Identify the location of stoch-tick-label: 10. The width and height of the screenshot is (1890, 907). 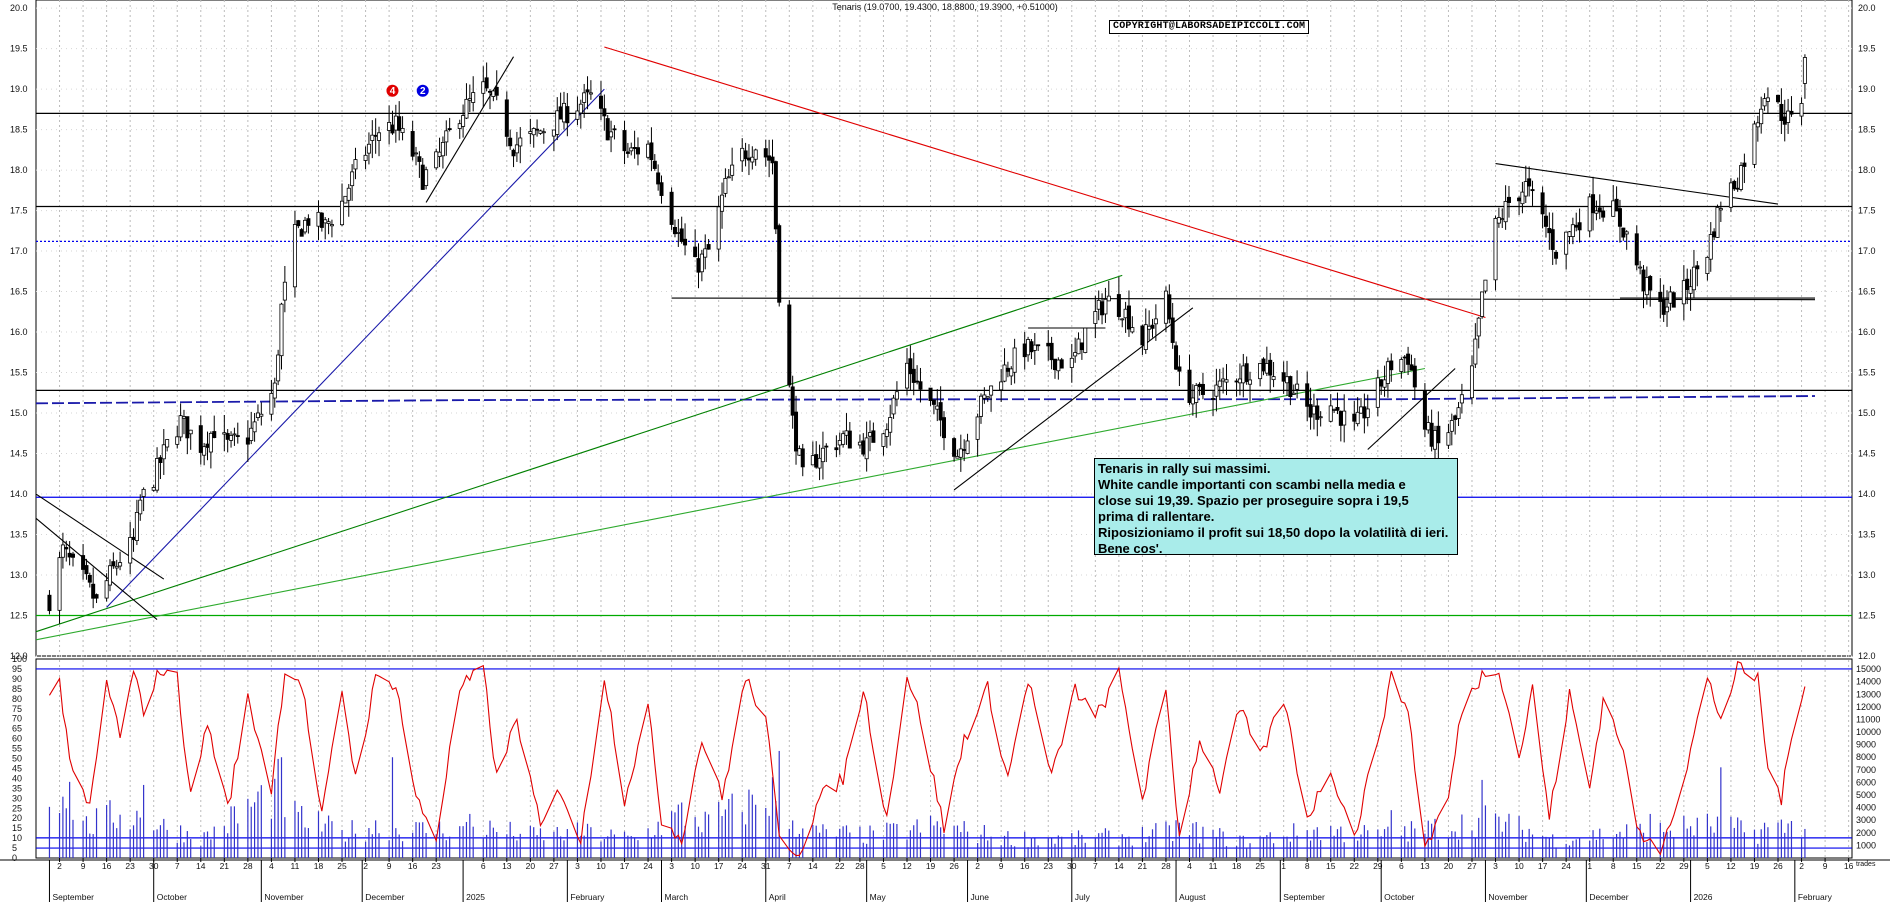
(17, 838).